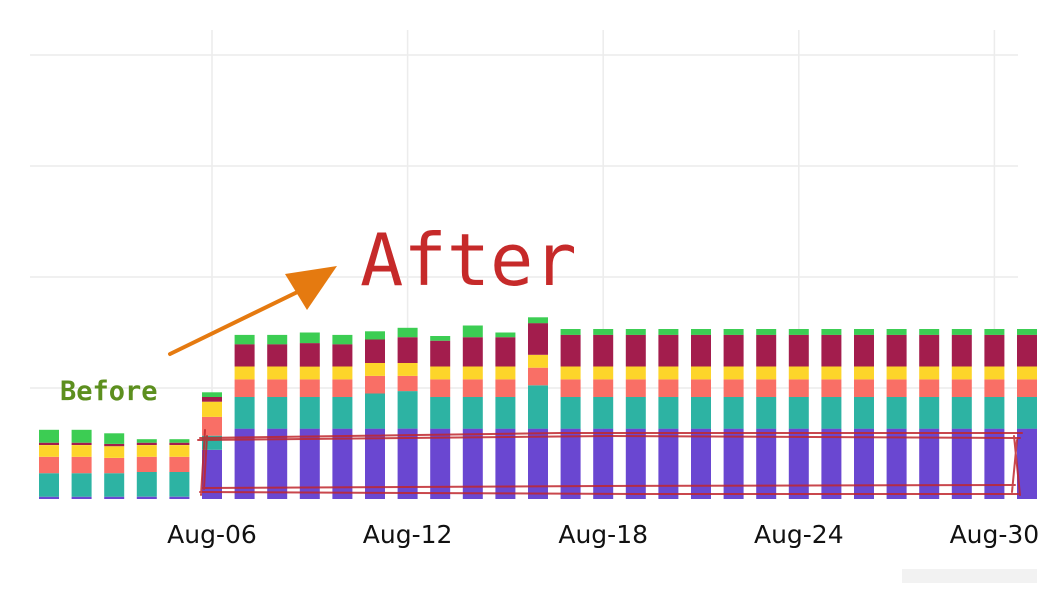 Image resolution: width=1047 pixels, height=594 pixels. Describe the element at coordinates (799, 534) in the screenshot. I see `x-tick-label: Aug-24` at that location.